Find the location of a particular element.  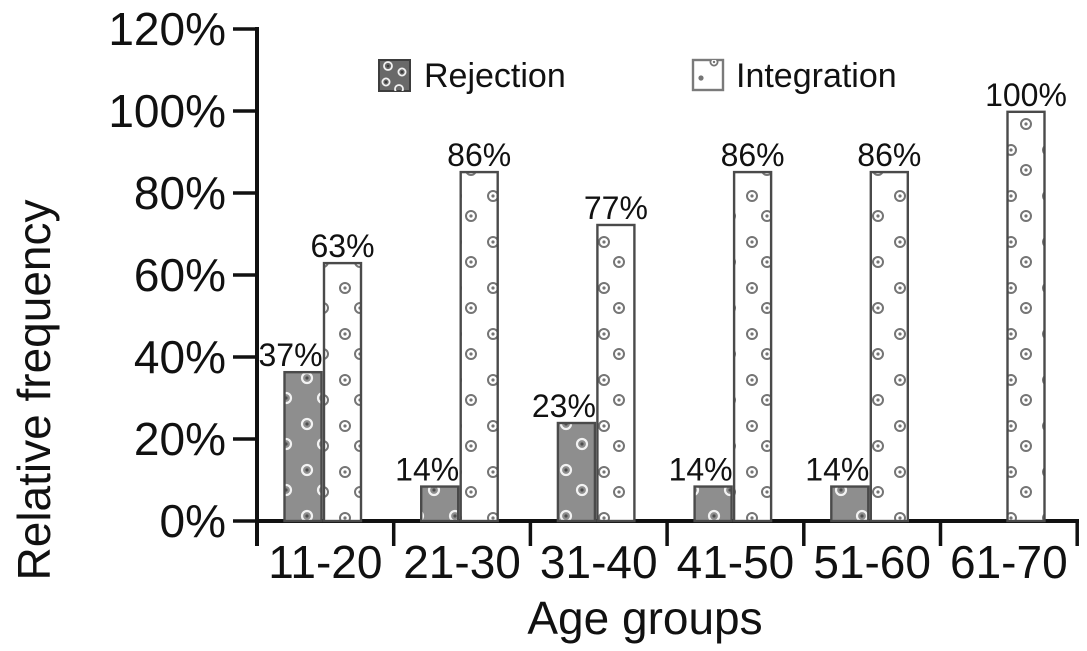

y-tick-label: 20% is located at coordinates (180, 439).